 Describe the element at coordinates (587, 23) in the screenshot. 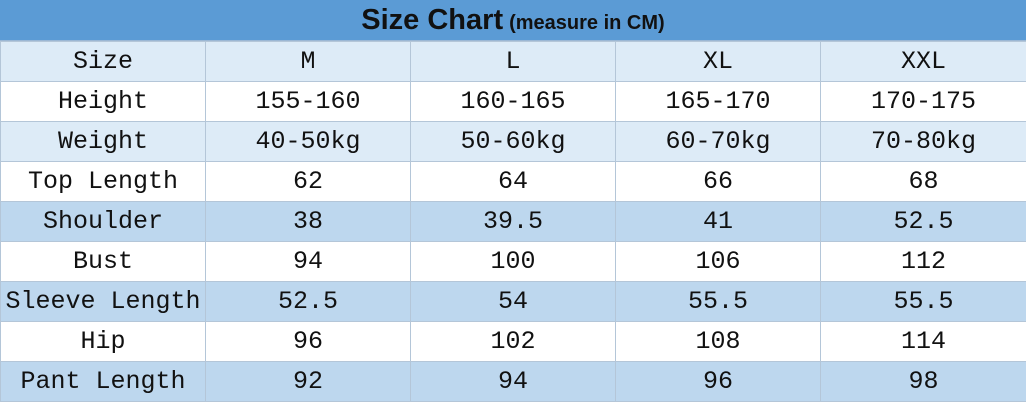

I see `subtitle: (measure in CM)` at that location.